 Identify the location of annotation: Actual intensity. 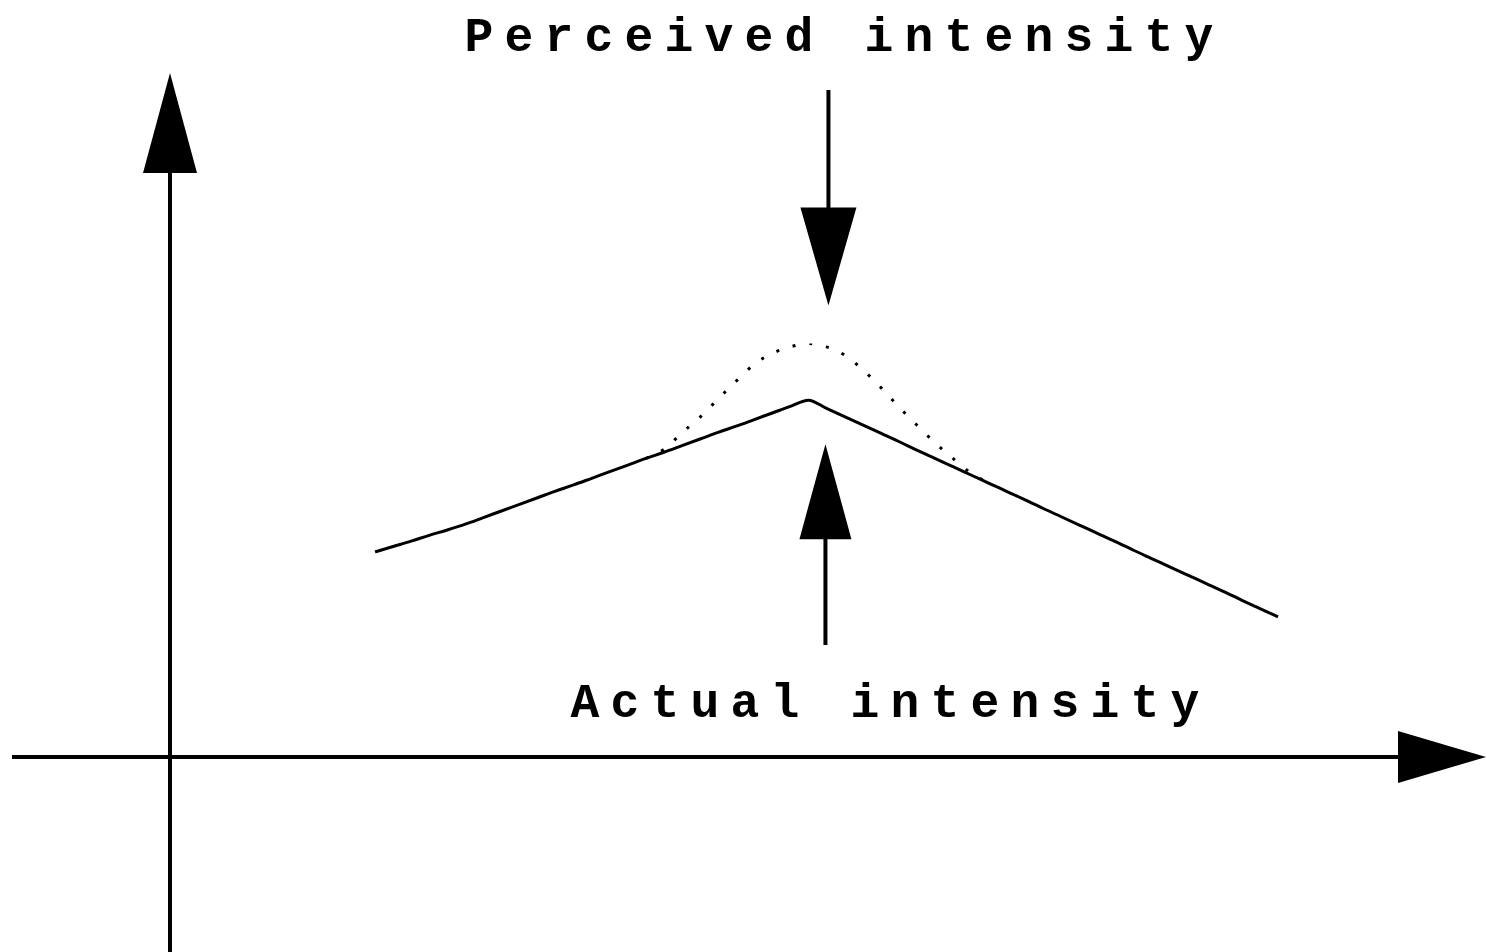
(890, 704).